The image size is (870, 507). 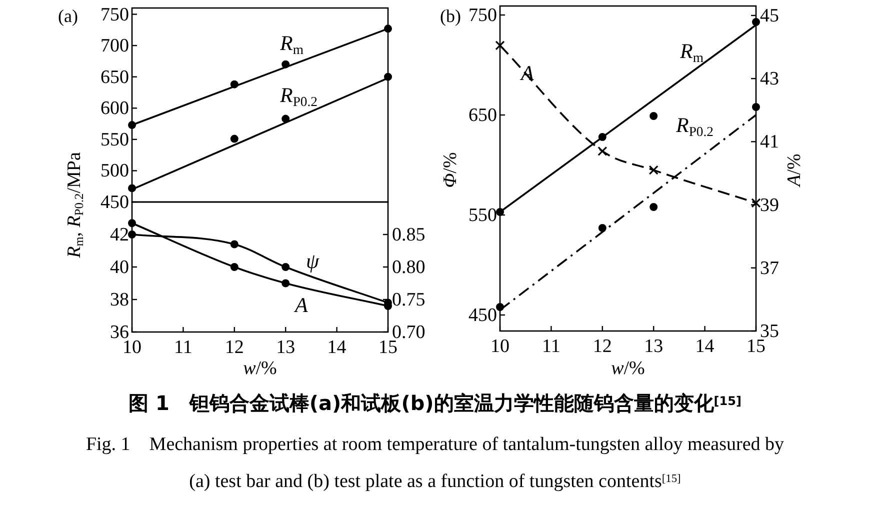 I want to click on y2-tick-label: 41, so click(x=769, y=142).